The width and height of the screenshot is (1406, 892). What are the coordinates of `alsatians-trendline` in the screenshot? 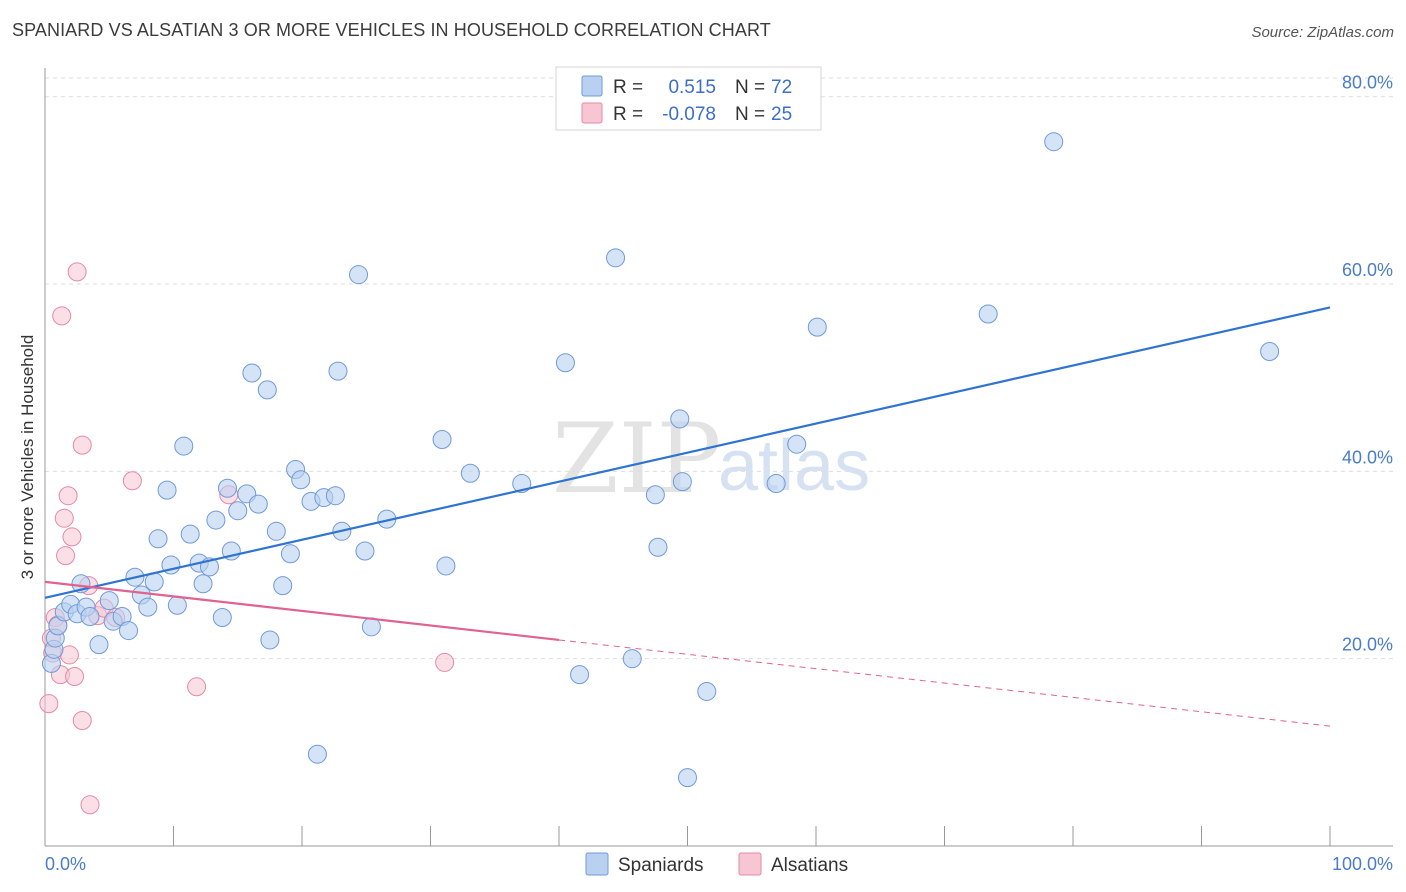 It's located at (302, 611).